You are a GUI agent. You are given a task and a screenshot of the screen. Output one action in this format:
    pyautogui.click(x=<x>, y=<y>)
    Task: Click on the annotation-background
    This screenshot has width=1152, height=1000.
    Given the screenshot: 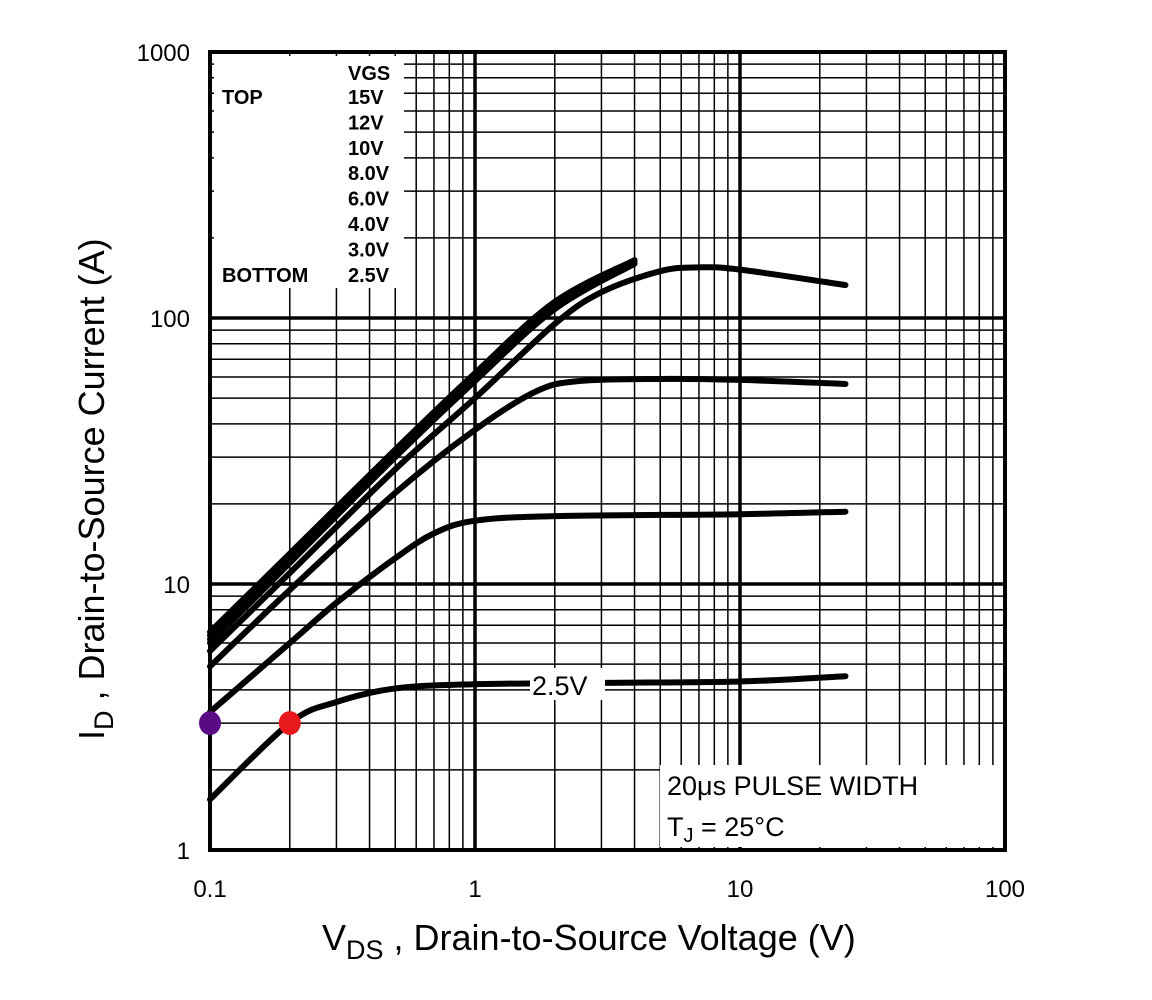 What is the action you would take?
    pyautogui.click(x=831, y=806)
    